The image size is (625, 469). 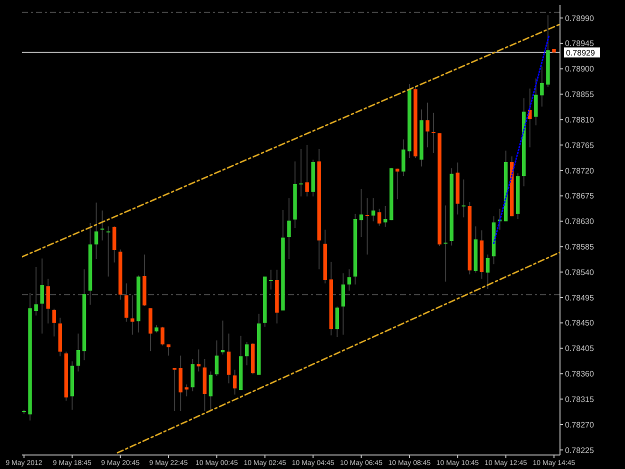 What do you see at coordinates (579, 43) in the screenshot?
I see `y-tick-label: 0.78945` at bounding box center [579, 43].